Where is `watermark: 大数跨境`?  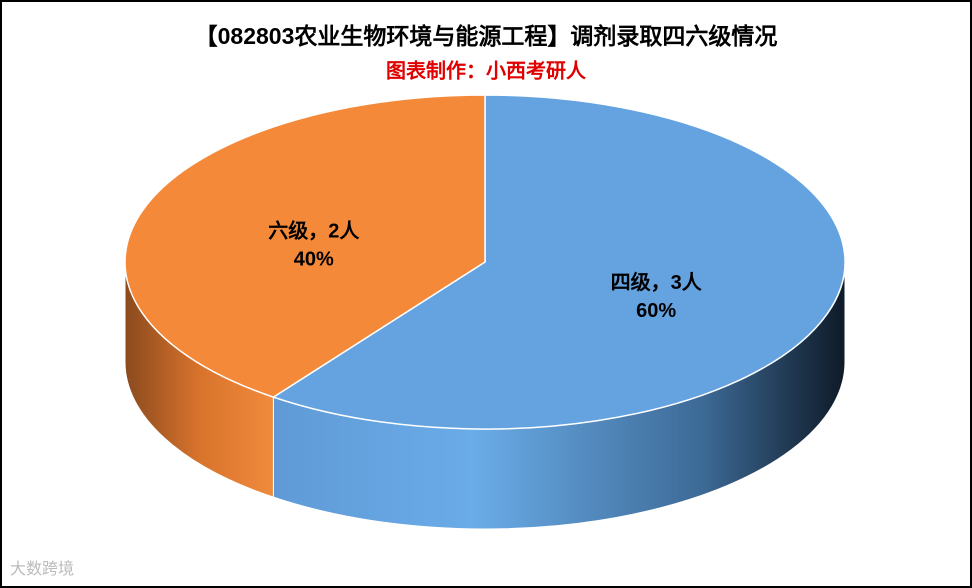
watermark: 大数跨境 is located at coordinates (42, 568).